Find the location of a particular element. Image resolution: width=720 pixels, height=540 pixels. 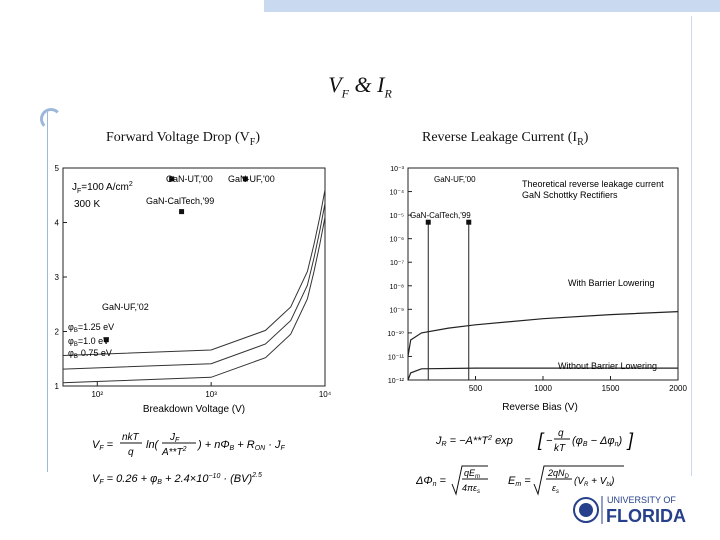

svg-text: kT is located at coordinates (560, 448).